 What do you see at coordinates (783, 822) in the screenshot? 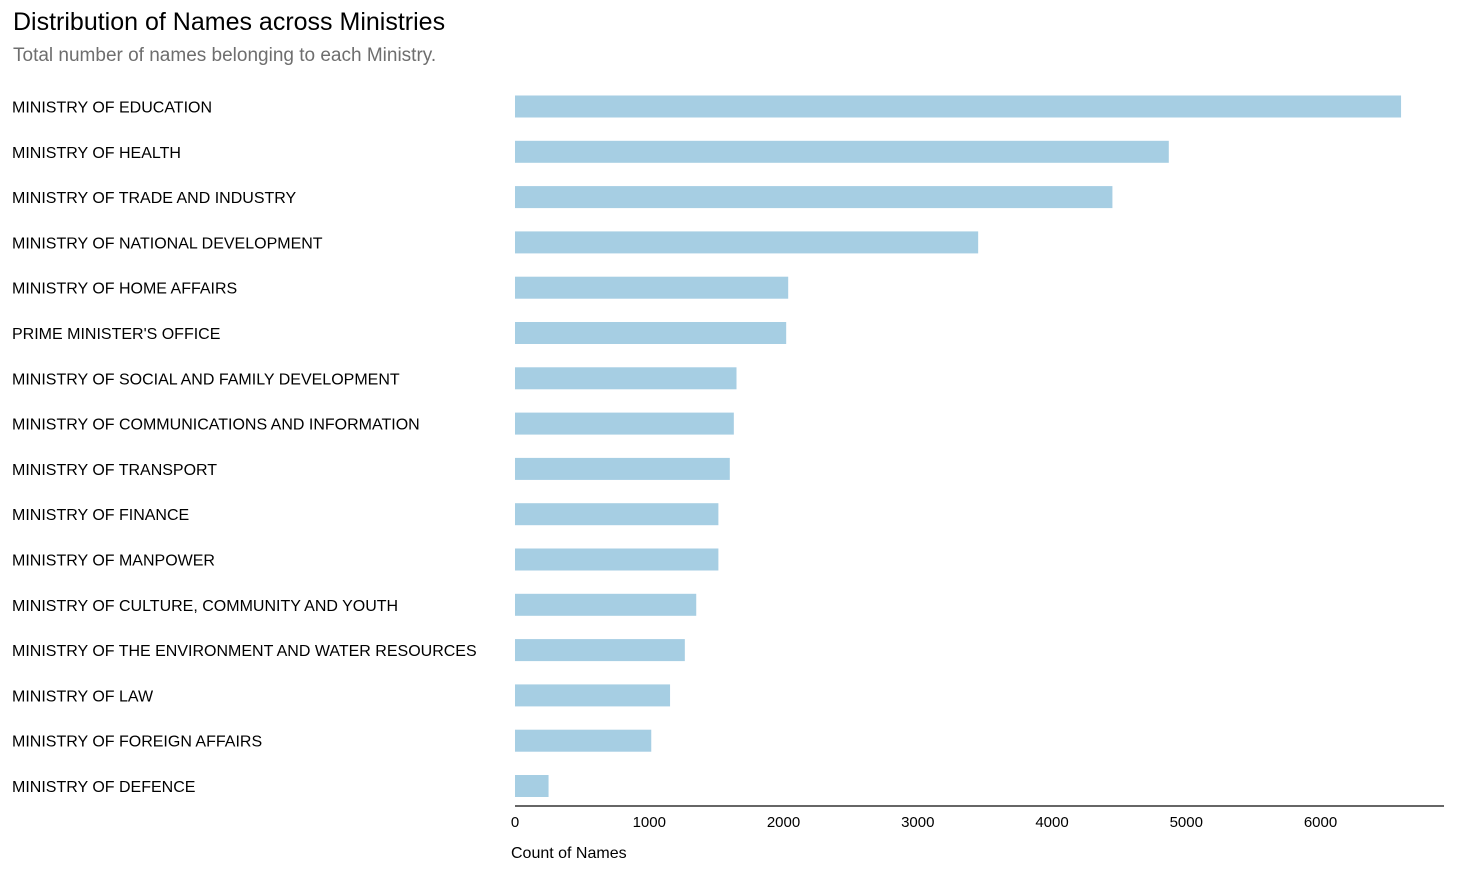
I see `x-tick-label: 2000` at bounding box center [783, 822].